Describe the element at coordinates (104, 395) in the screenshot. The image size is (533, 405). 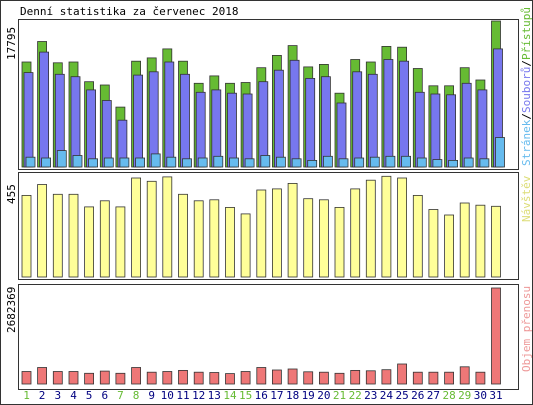
I see `x-tick-label: 6` at that location.